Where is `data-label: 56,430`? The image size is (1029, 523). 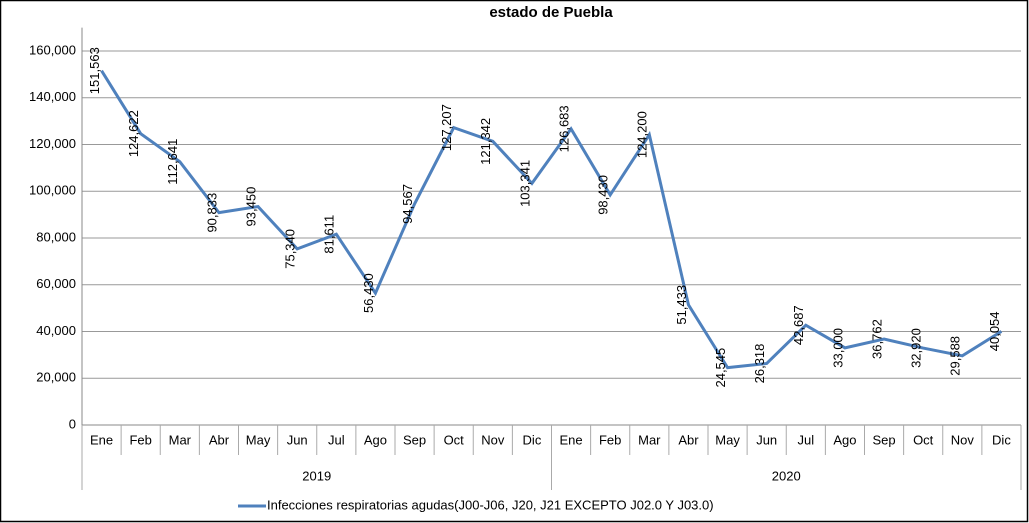
data-label: 56,430 is located at coordinates (368, 293).